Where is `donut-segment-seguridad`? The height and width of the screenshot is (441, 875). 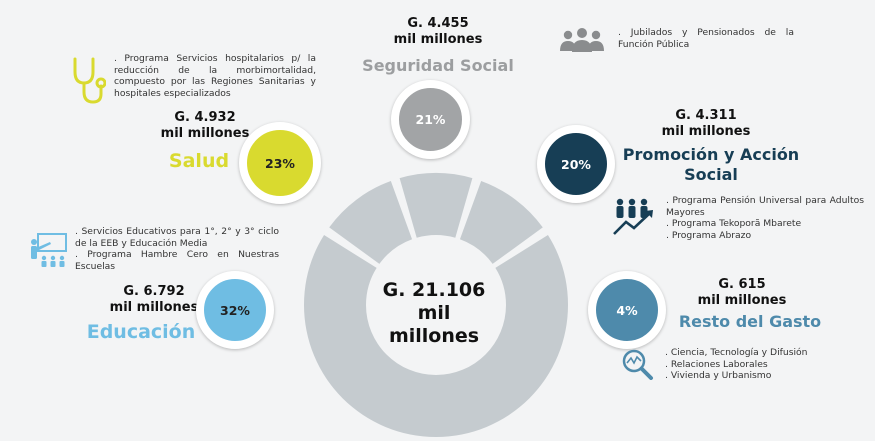 donut-segment-seguridad is located at coordinates (436, 205).